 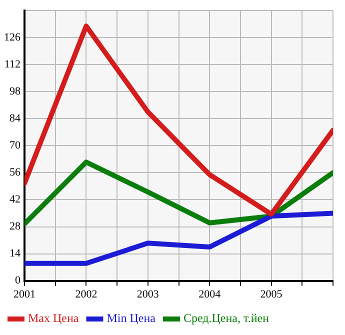 What do you see at coordinates (210, 294) in the screenshot?
I see `x-tick-label: 2004` at bounding box center [210, 294].